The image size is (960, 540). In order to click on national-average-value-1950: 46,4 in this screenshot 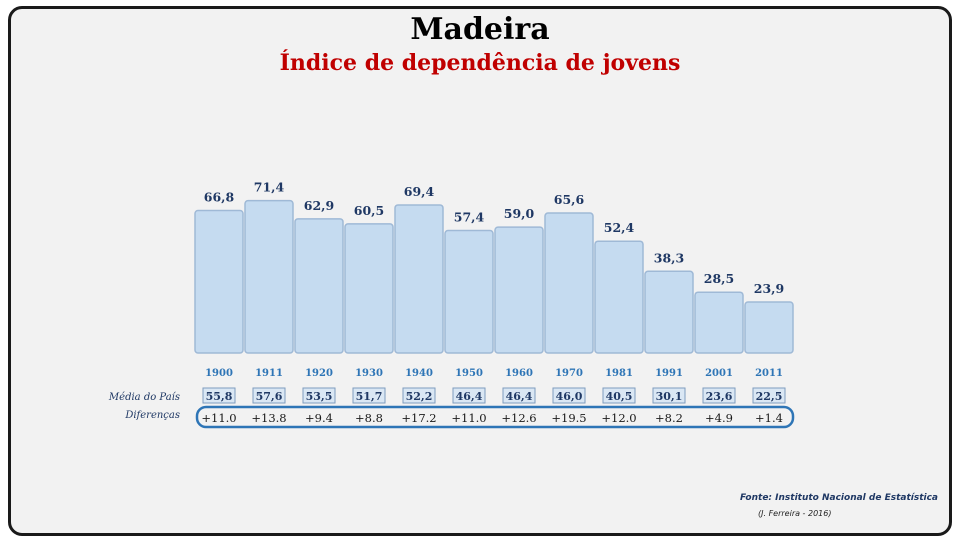, I will do `click(469, 396)`.